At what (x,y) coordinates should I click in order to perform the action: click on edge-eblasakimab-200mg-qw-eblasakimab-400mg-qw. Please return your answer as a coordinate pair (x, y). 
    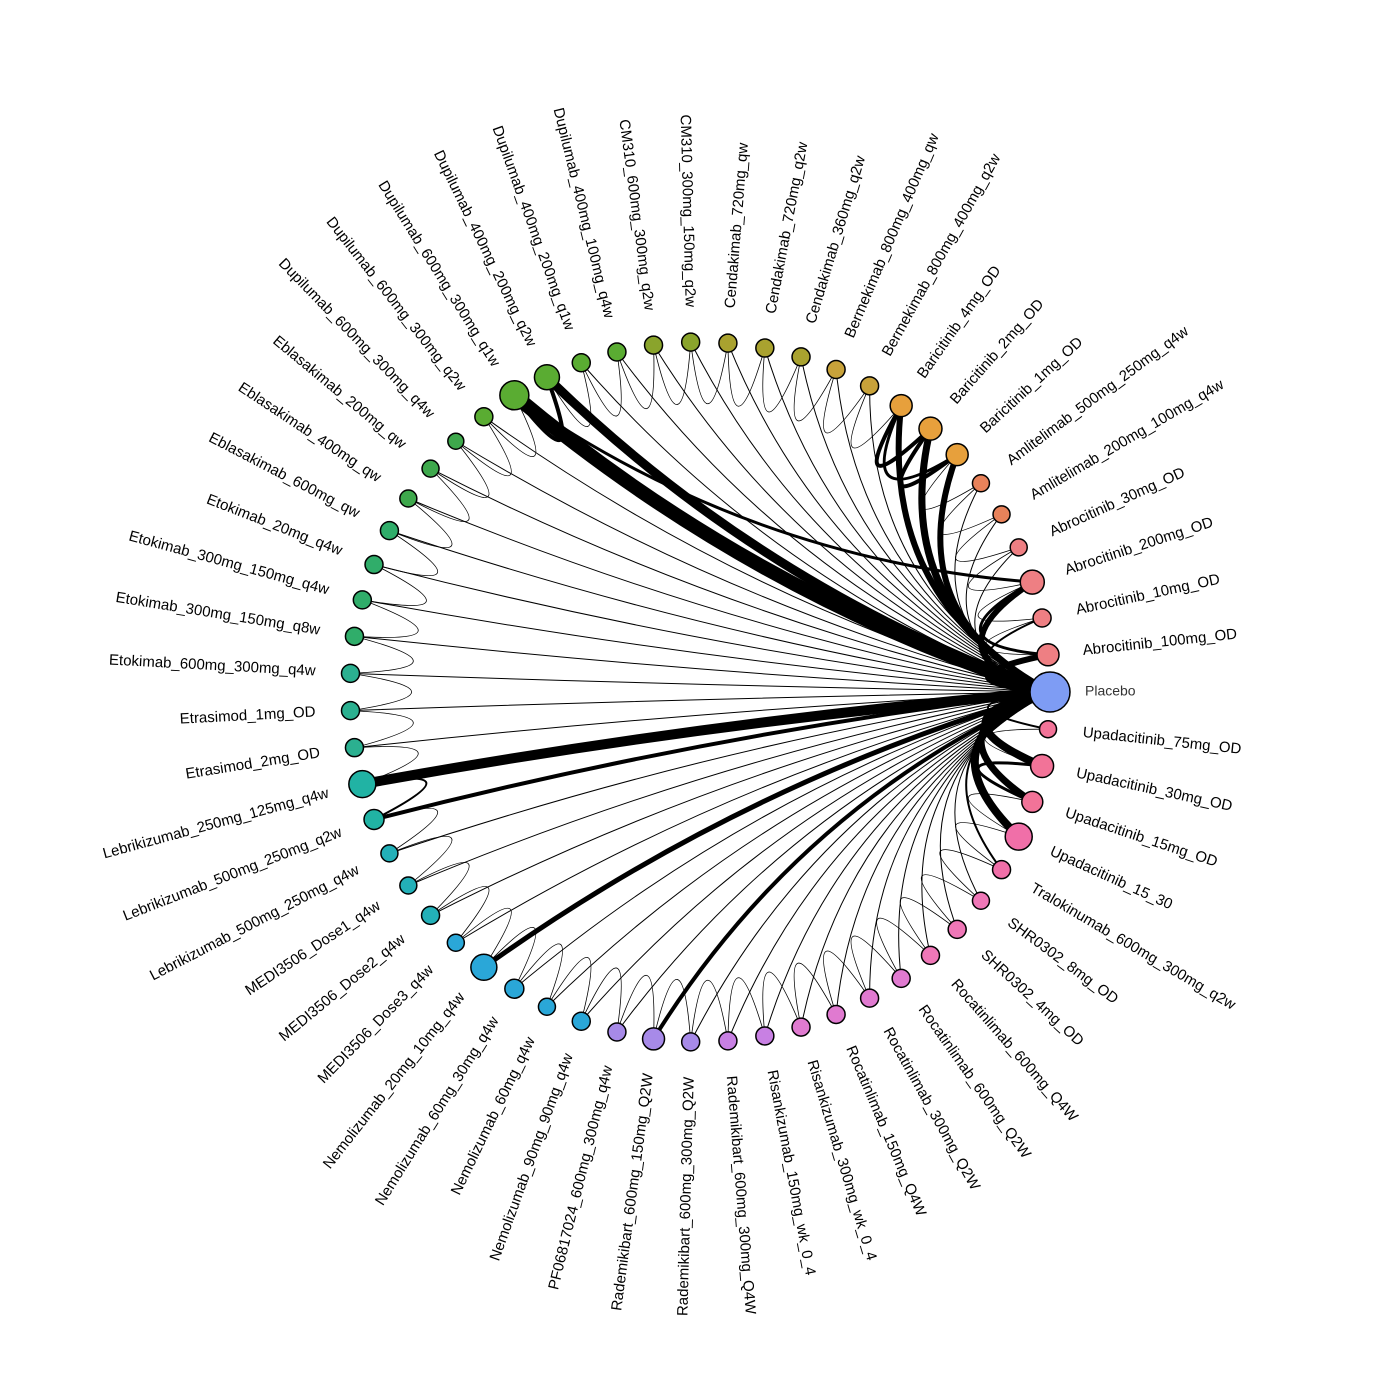
    Looking at the image, I should click on (438, 495).